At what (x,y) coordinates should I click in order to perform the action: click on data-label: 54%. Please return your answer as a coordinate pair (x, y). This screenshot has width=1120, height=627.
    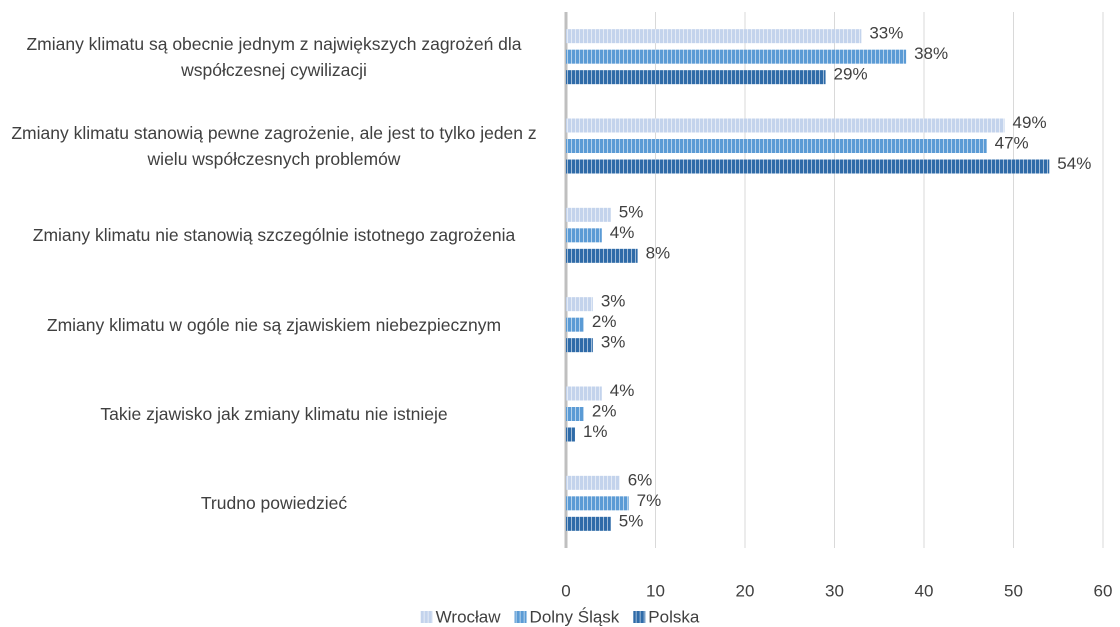
    Looking at the image, I should click on (1074, 163).